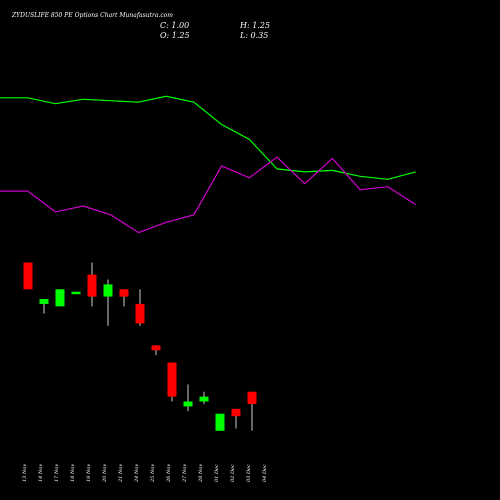  Describe the element at coordinates (169, 473) in the screenshot. I see `x-tick-label: 26 Nov` at that location.